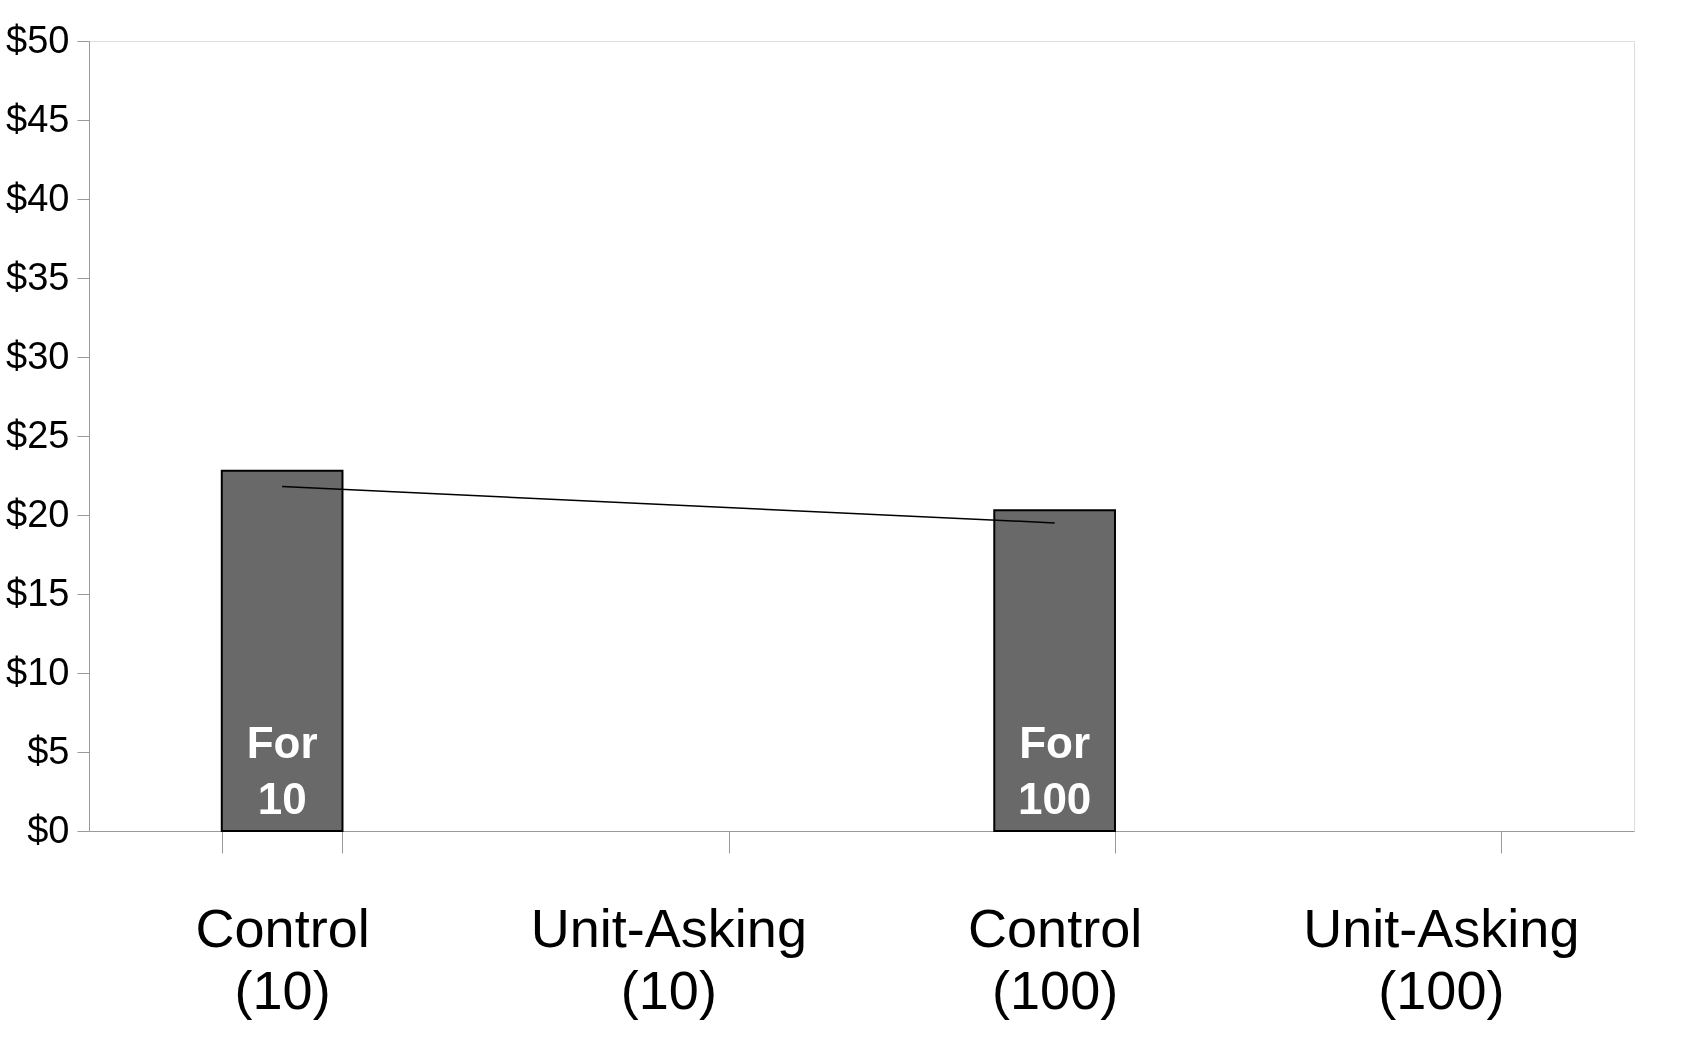  I want to click on annotation: For 10, so click(282, 770).